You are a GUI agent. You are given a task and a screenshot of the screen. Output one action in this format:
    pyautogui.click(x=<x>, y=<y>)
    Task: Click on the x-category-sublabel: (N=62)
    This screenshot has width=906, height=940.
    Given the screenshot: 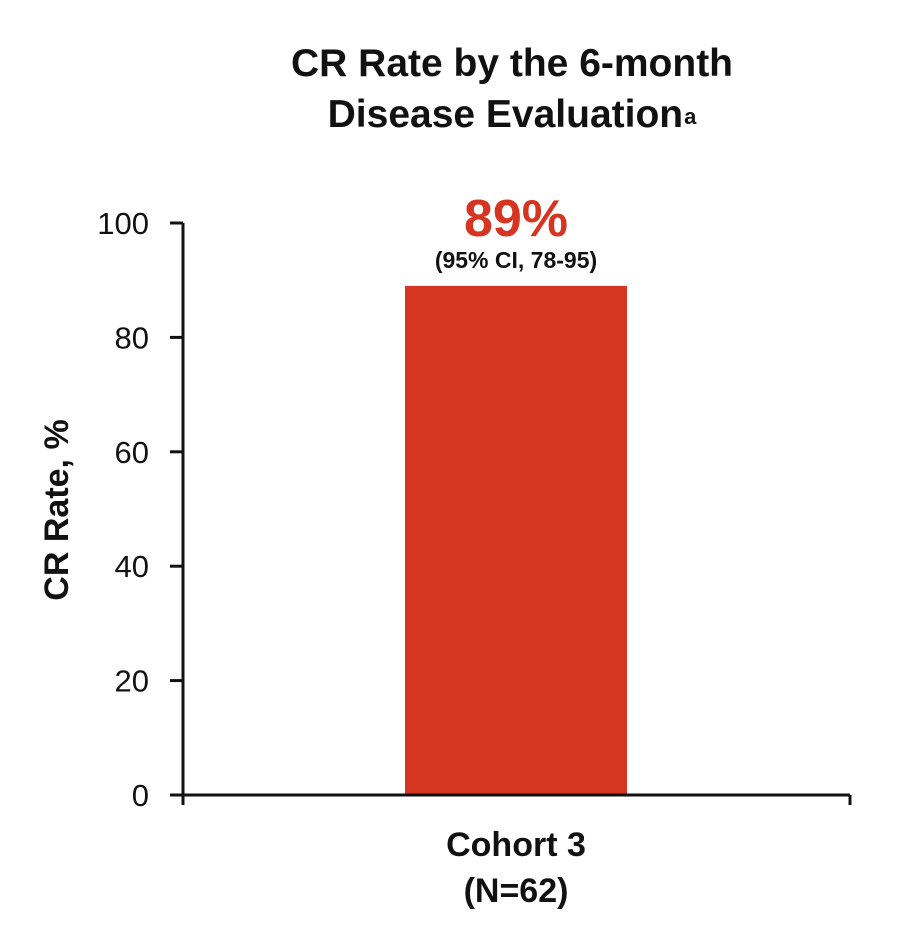 What is the action you would take?
    pyautogui.click(x=516, y=891)
    